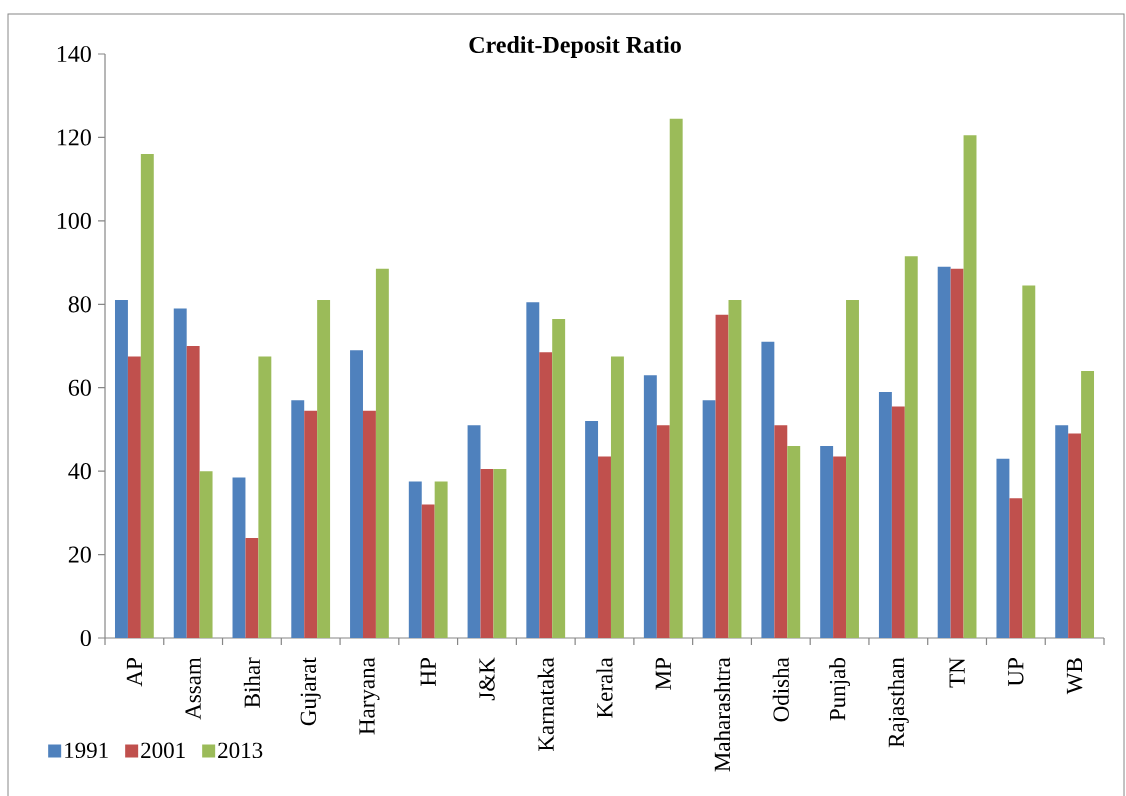 Image resolution: width=1126 pixels, height=796 pixels. I want to click on legend-label: 2013, so click(240, 750).